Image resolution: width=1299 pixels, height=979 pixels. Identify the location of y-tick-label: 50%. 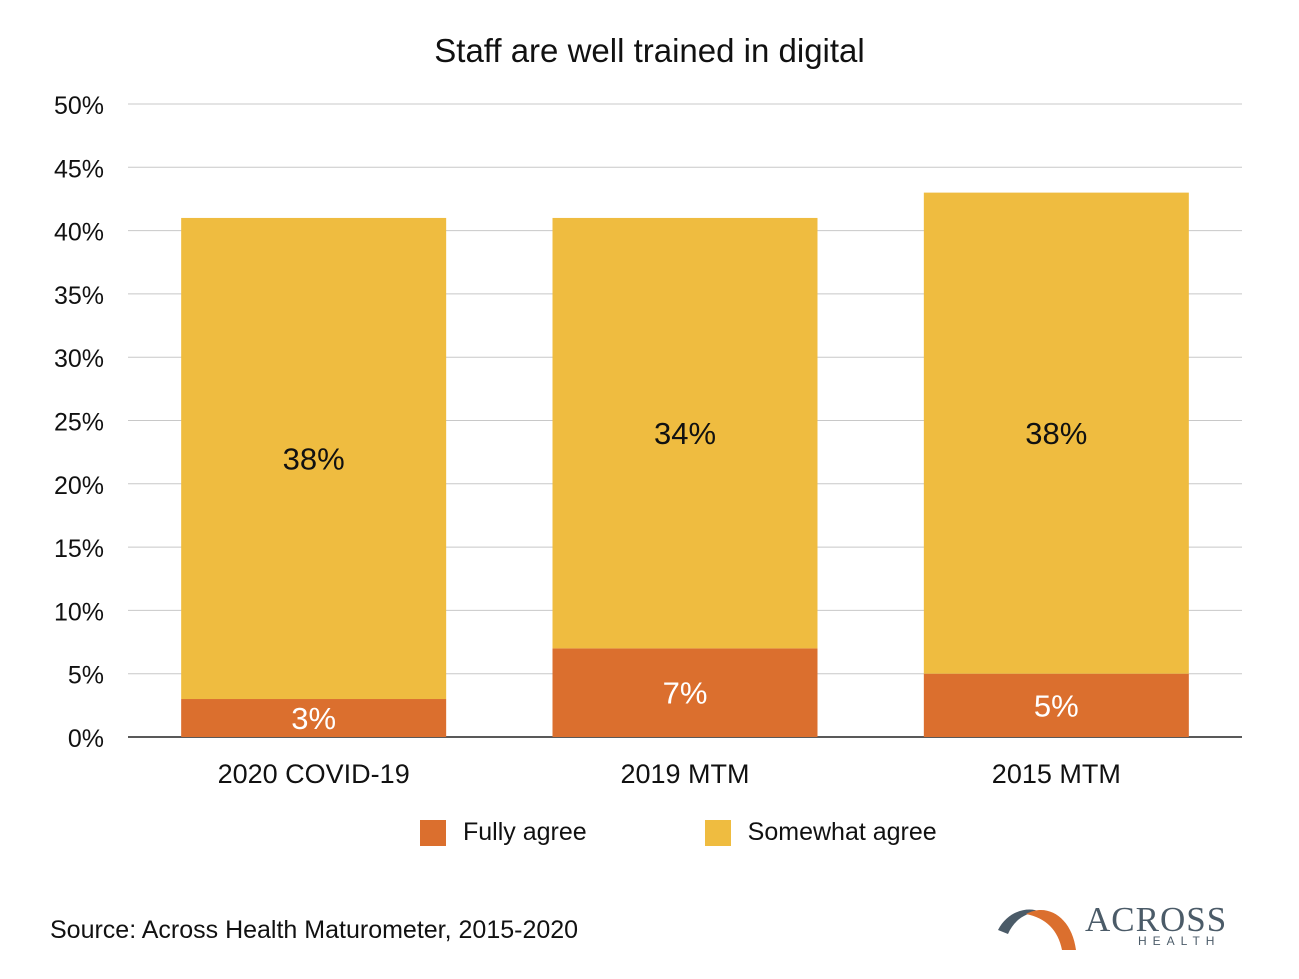
(79, 106).